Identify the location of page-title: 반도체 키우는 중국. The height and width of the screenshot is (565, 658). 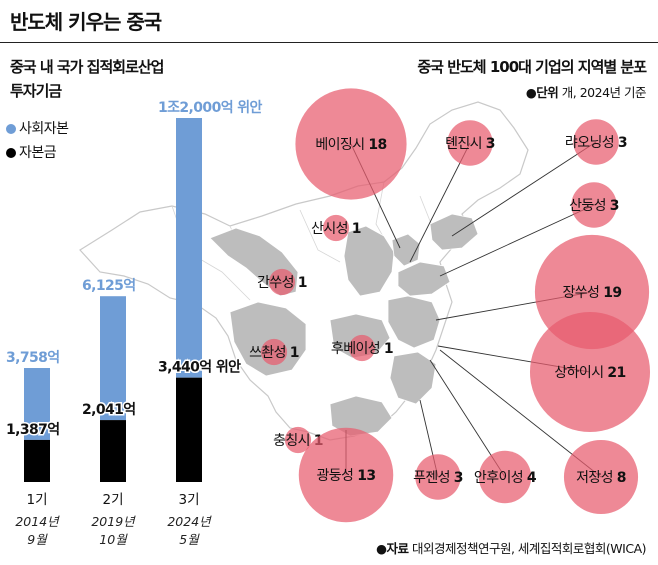
(86, 22).